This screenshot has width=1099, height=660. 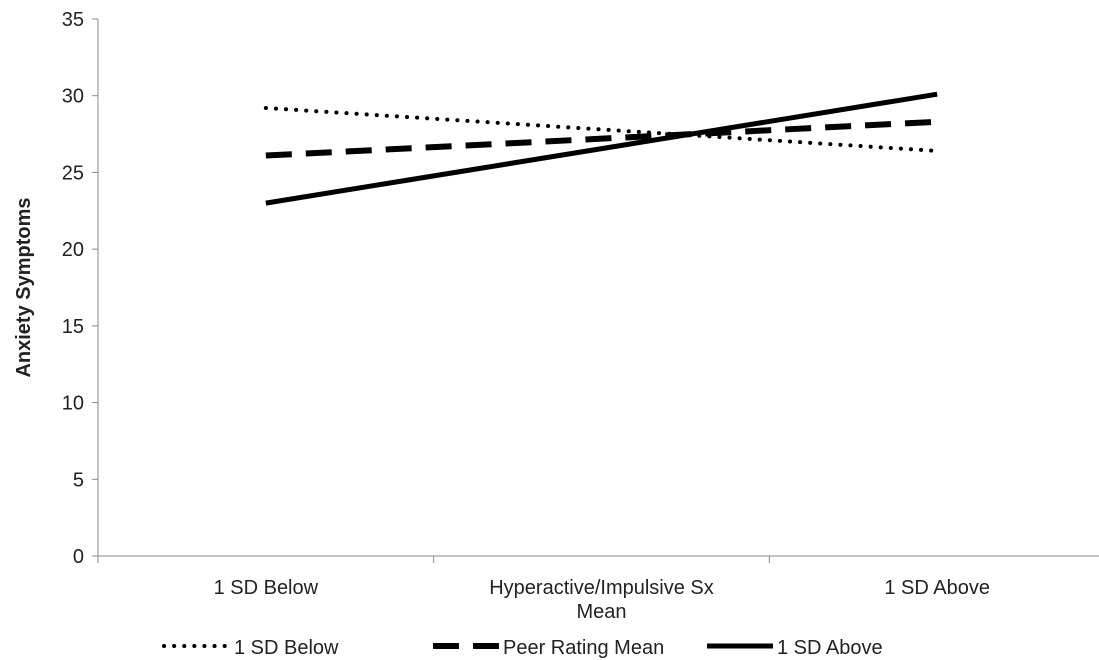 I want to click on legend-label: Peer Rating Mean, so click(x=583, y=648).